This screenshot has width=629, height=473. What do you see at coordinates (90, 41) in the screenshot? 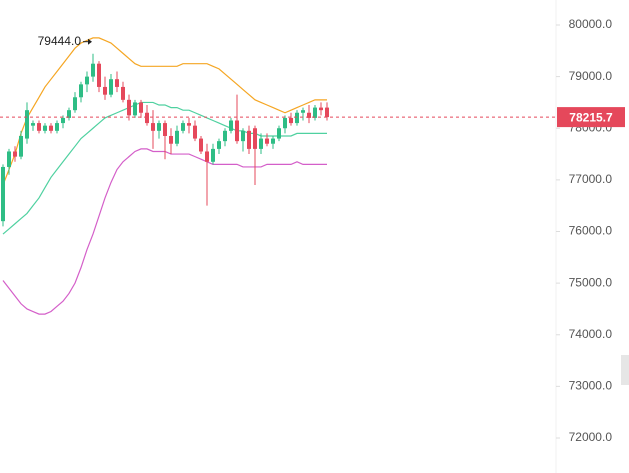
I see `annotation-arrowhead` at bounding box center [90, 41].